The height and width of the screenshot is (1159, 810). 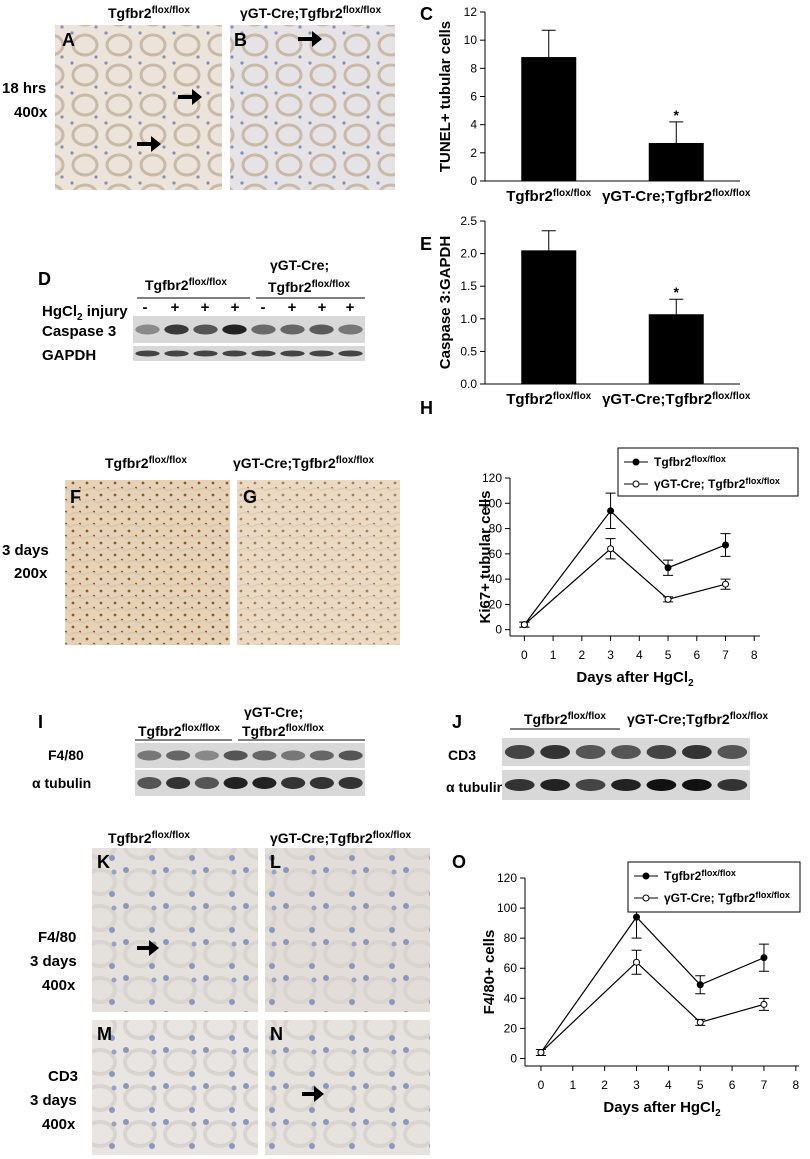 What do you see at coordinates (426, 14) in the screenshot?
I see `panel-letter: C` at bounding box center [426, 14].